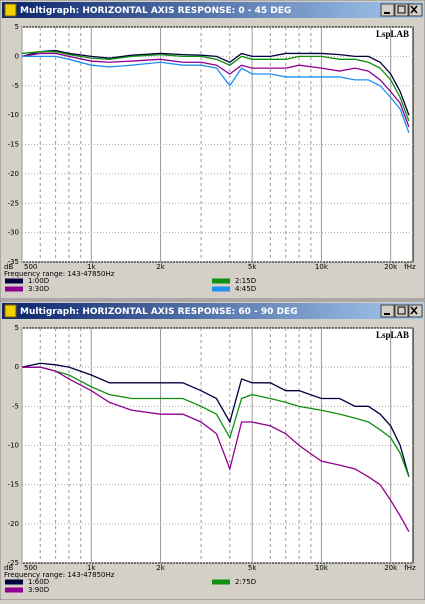  Describe the element at coordinates (38, 590) in the screenshot. I see `legend-label: 3:90D` at that location.